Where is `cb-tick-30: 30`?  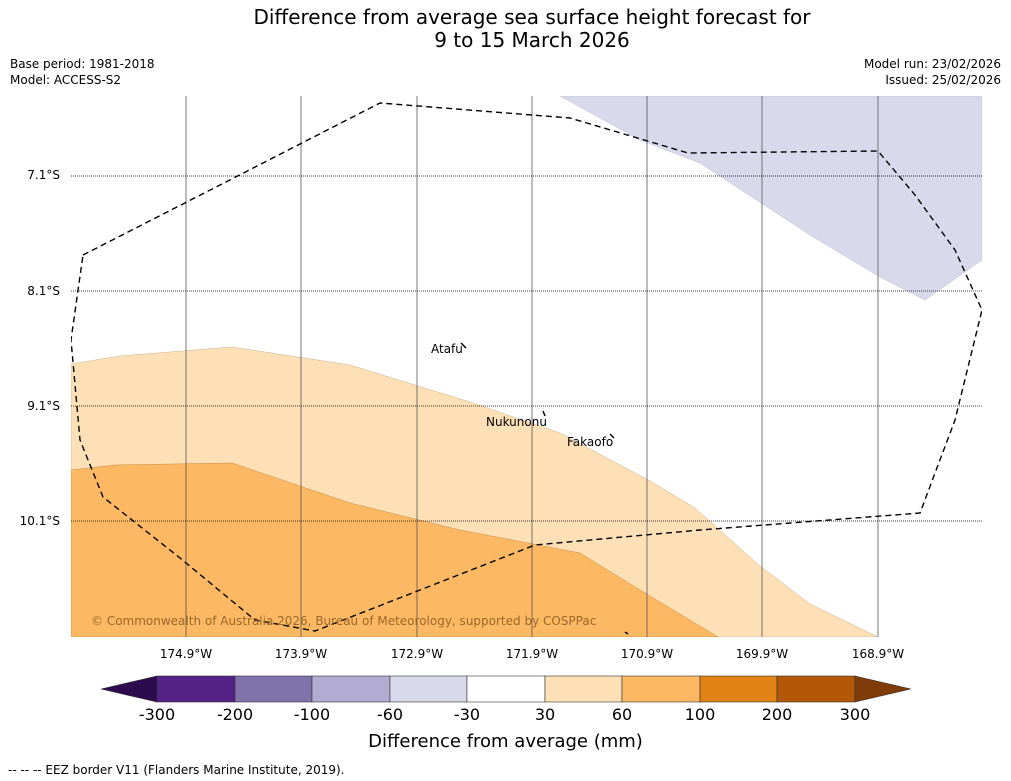
cb-tick-30: 30 is located at coordinates (545, 714).